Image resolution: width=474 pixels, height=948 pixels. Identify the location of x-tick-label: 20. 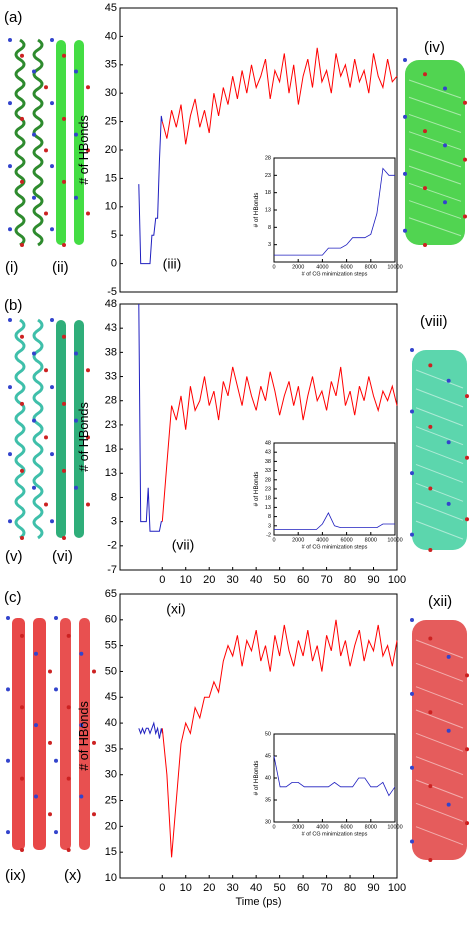
(209, 888).